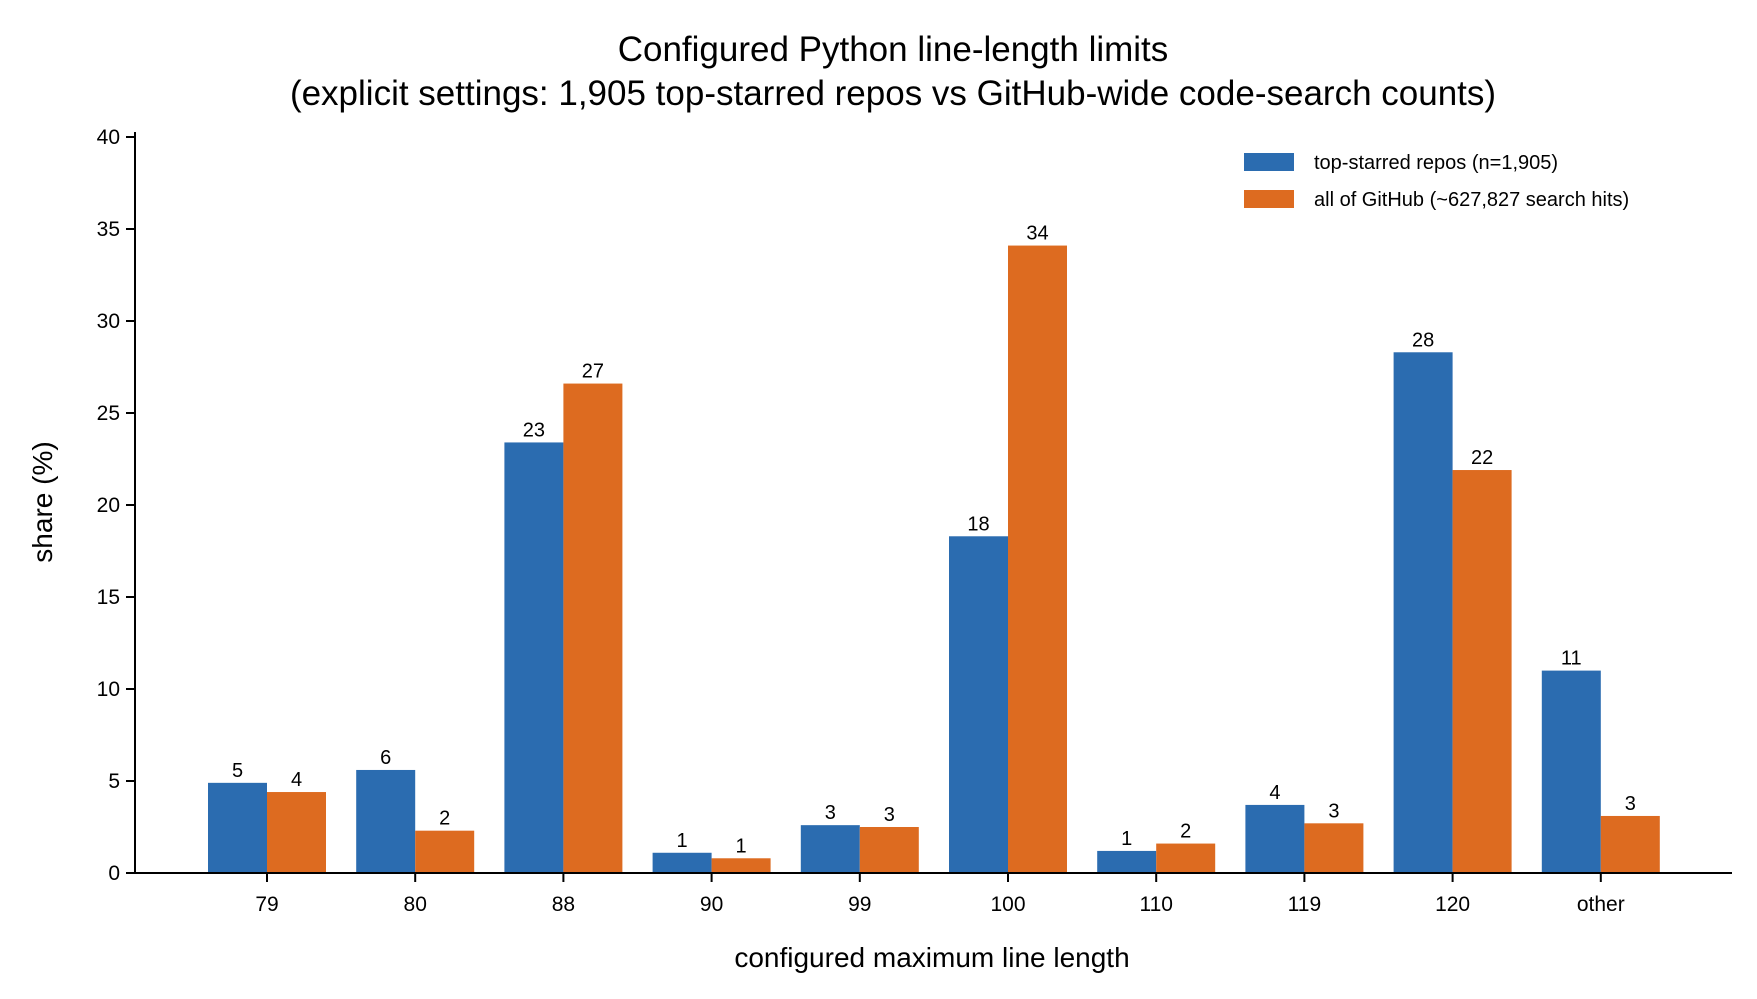 This screenshot has width=1757, height=999. I want to click on x-tick-label: 120, so click(1452, 904).